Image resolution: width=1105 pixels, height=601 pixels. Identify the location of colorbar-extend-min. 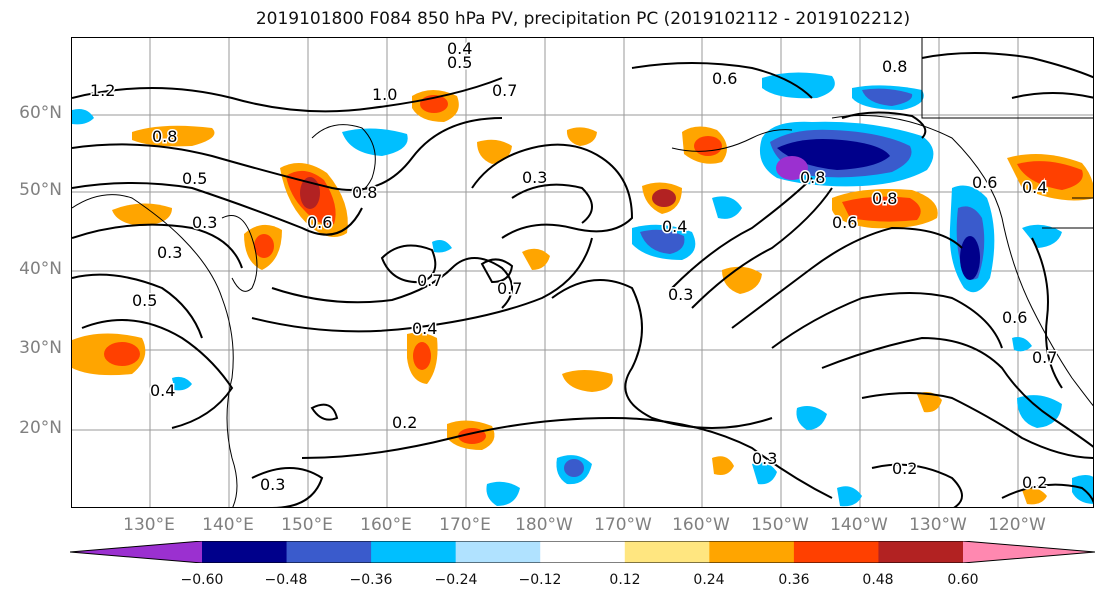
(136, 552).